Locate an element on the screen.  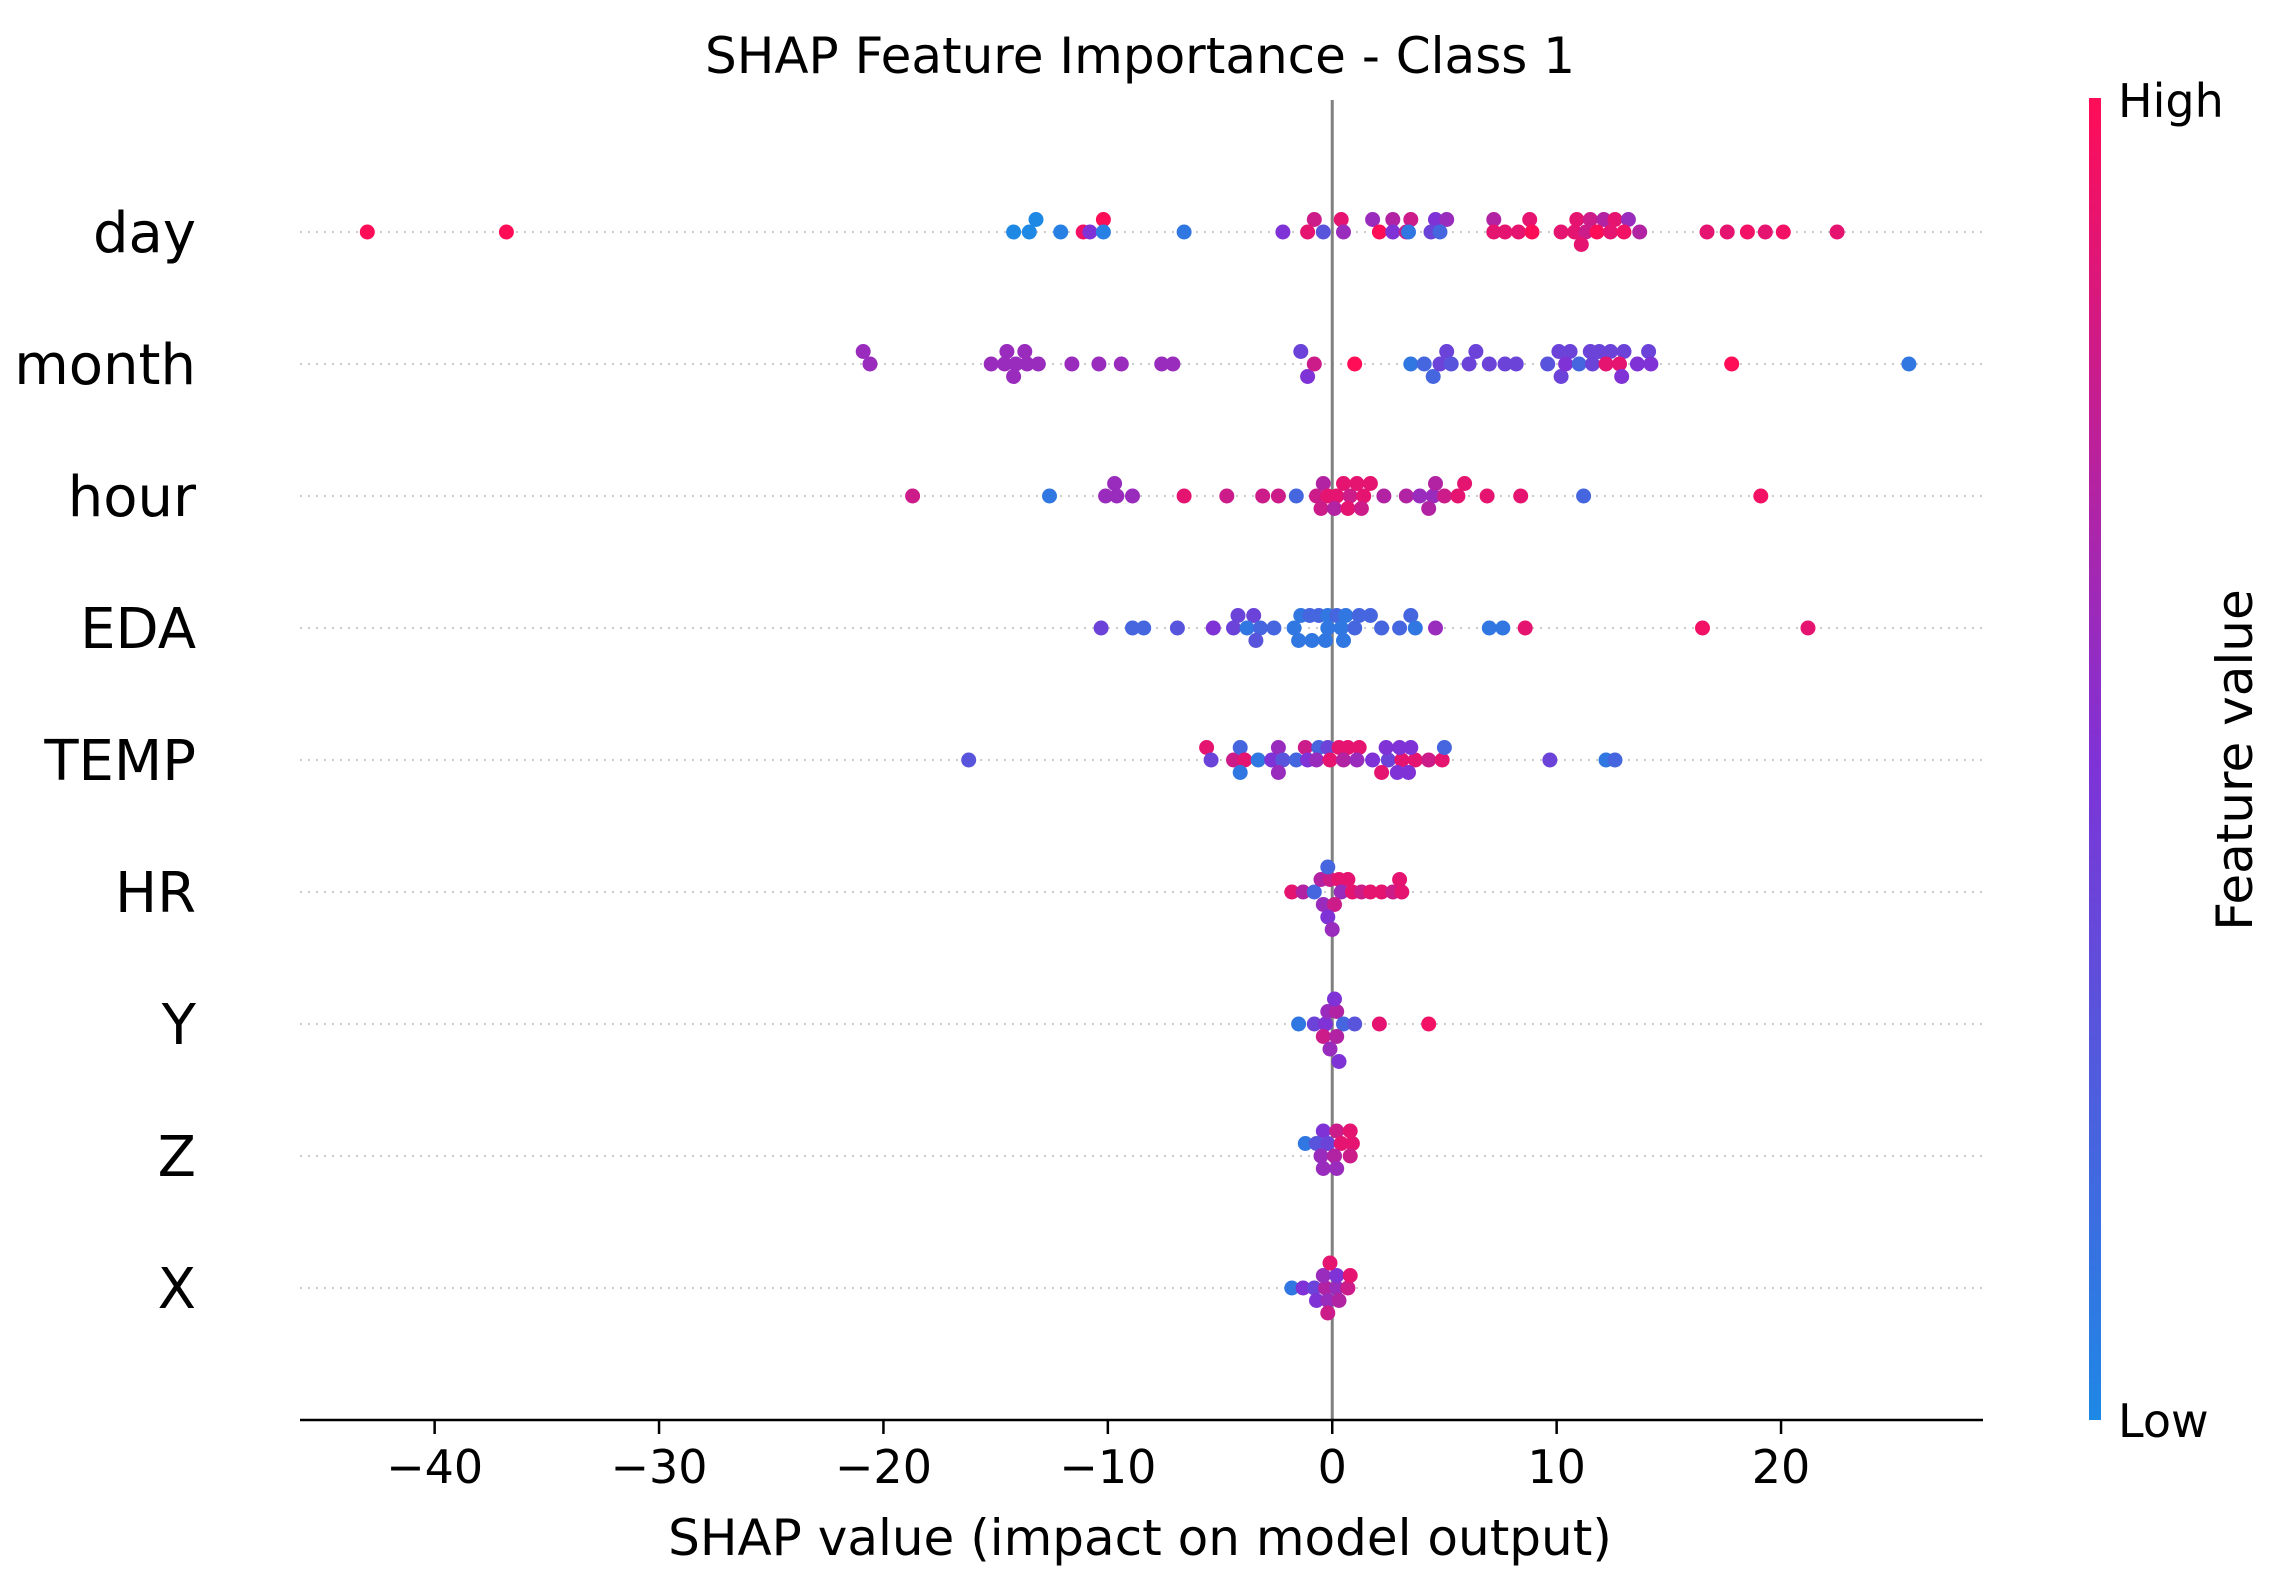
feature-label-temp: TEMP is located at coordinates (119, 761).